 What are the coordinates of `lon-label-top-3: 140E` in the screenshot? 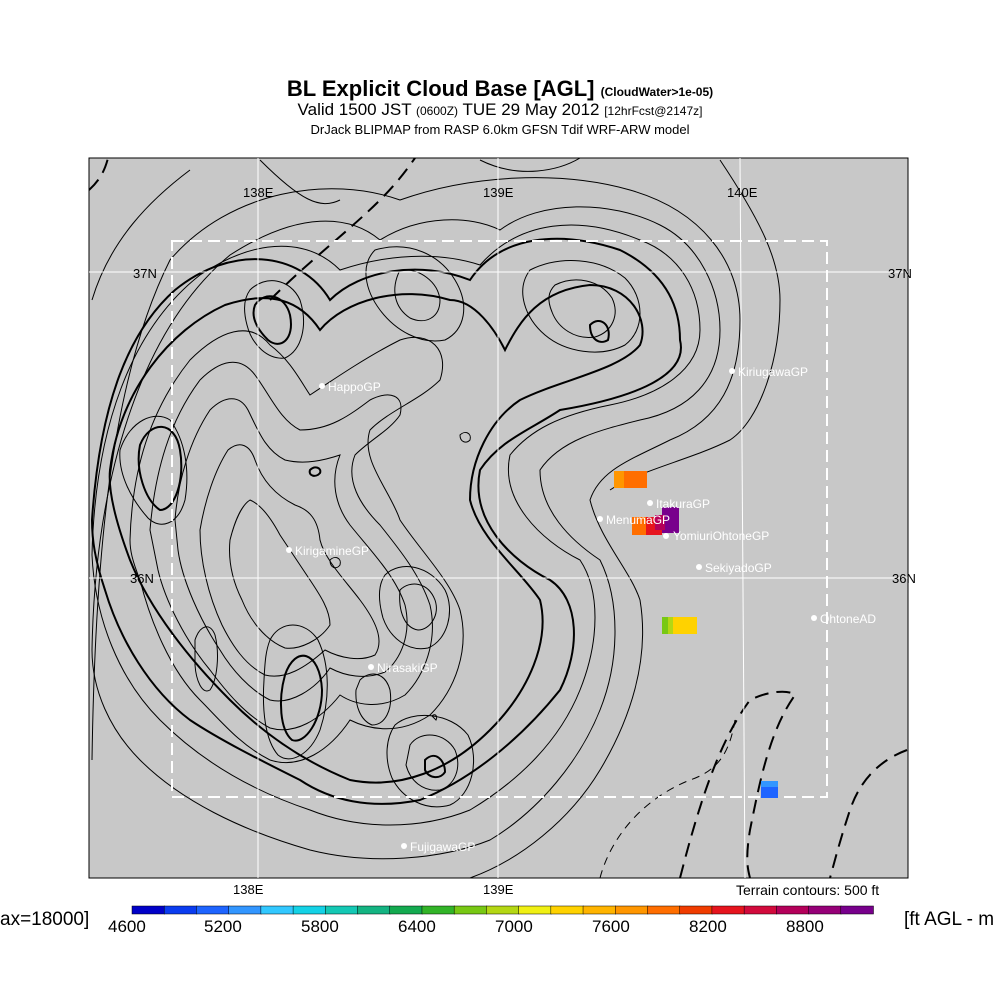 It's located at (742, 192).